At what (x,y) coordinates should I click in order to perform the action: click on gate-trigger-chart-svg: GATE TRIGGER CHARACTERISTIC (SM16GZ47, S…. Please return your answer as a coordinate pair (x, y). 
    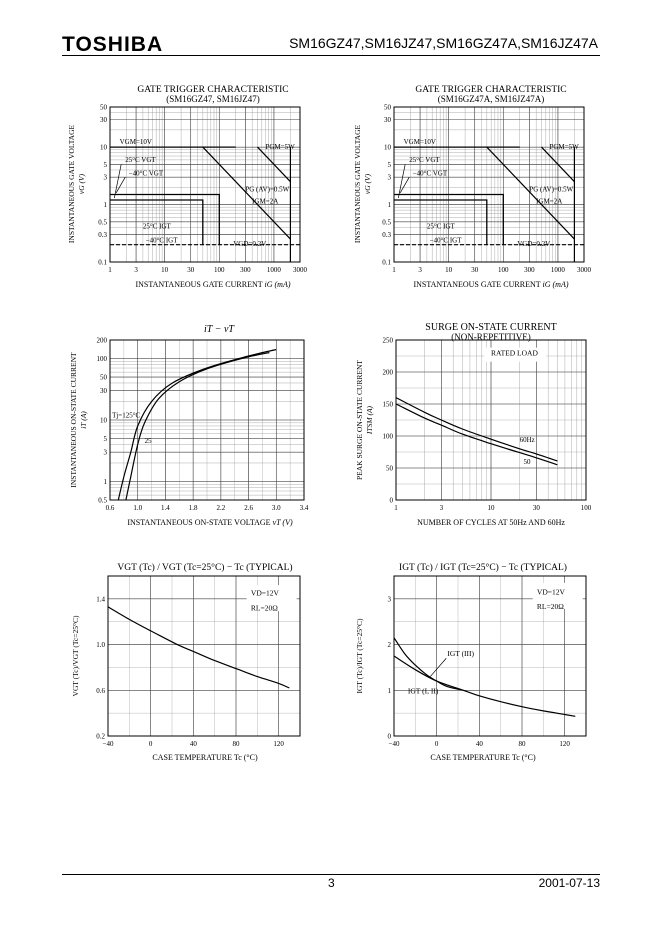
    Looking at the image, I should click on (187, 187).